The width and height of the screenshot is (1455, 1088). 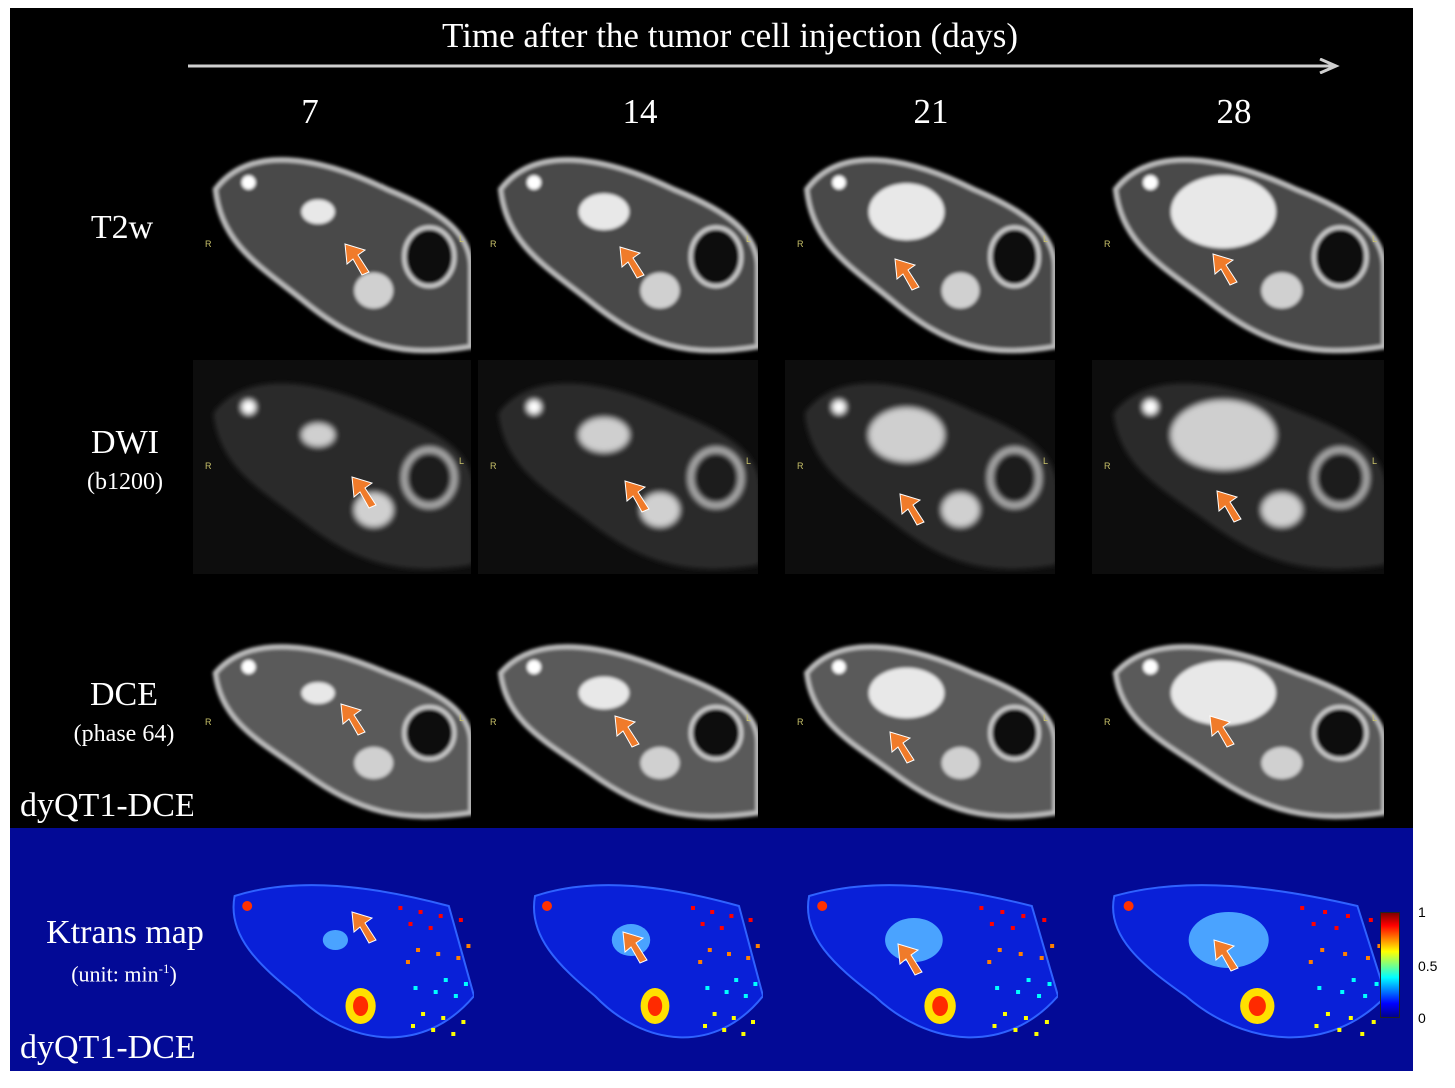 What do you see at coordinates (931, 111) in the screenshot?
I see `day-label-21: 21` at bounding box center [931, 111].